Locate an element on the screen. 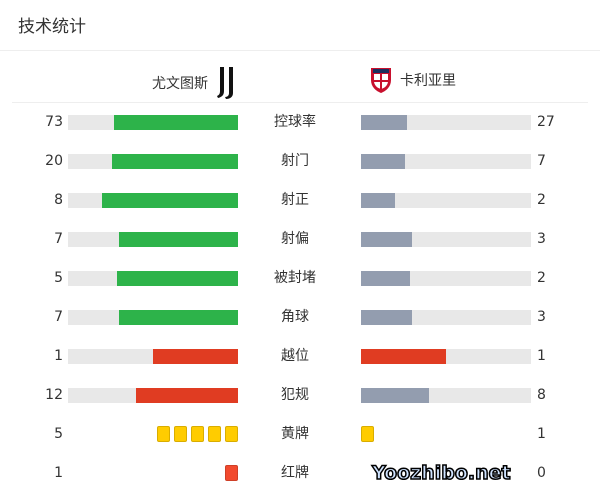 The height and width of the screenshot is (495, 600). stat-row: 8 射正 2 is located at coordinates (300, 200).